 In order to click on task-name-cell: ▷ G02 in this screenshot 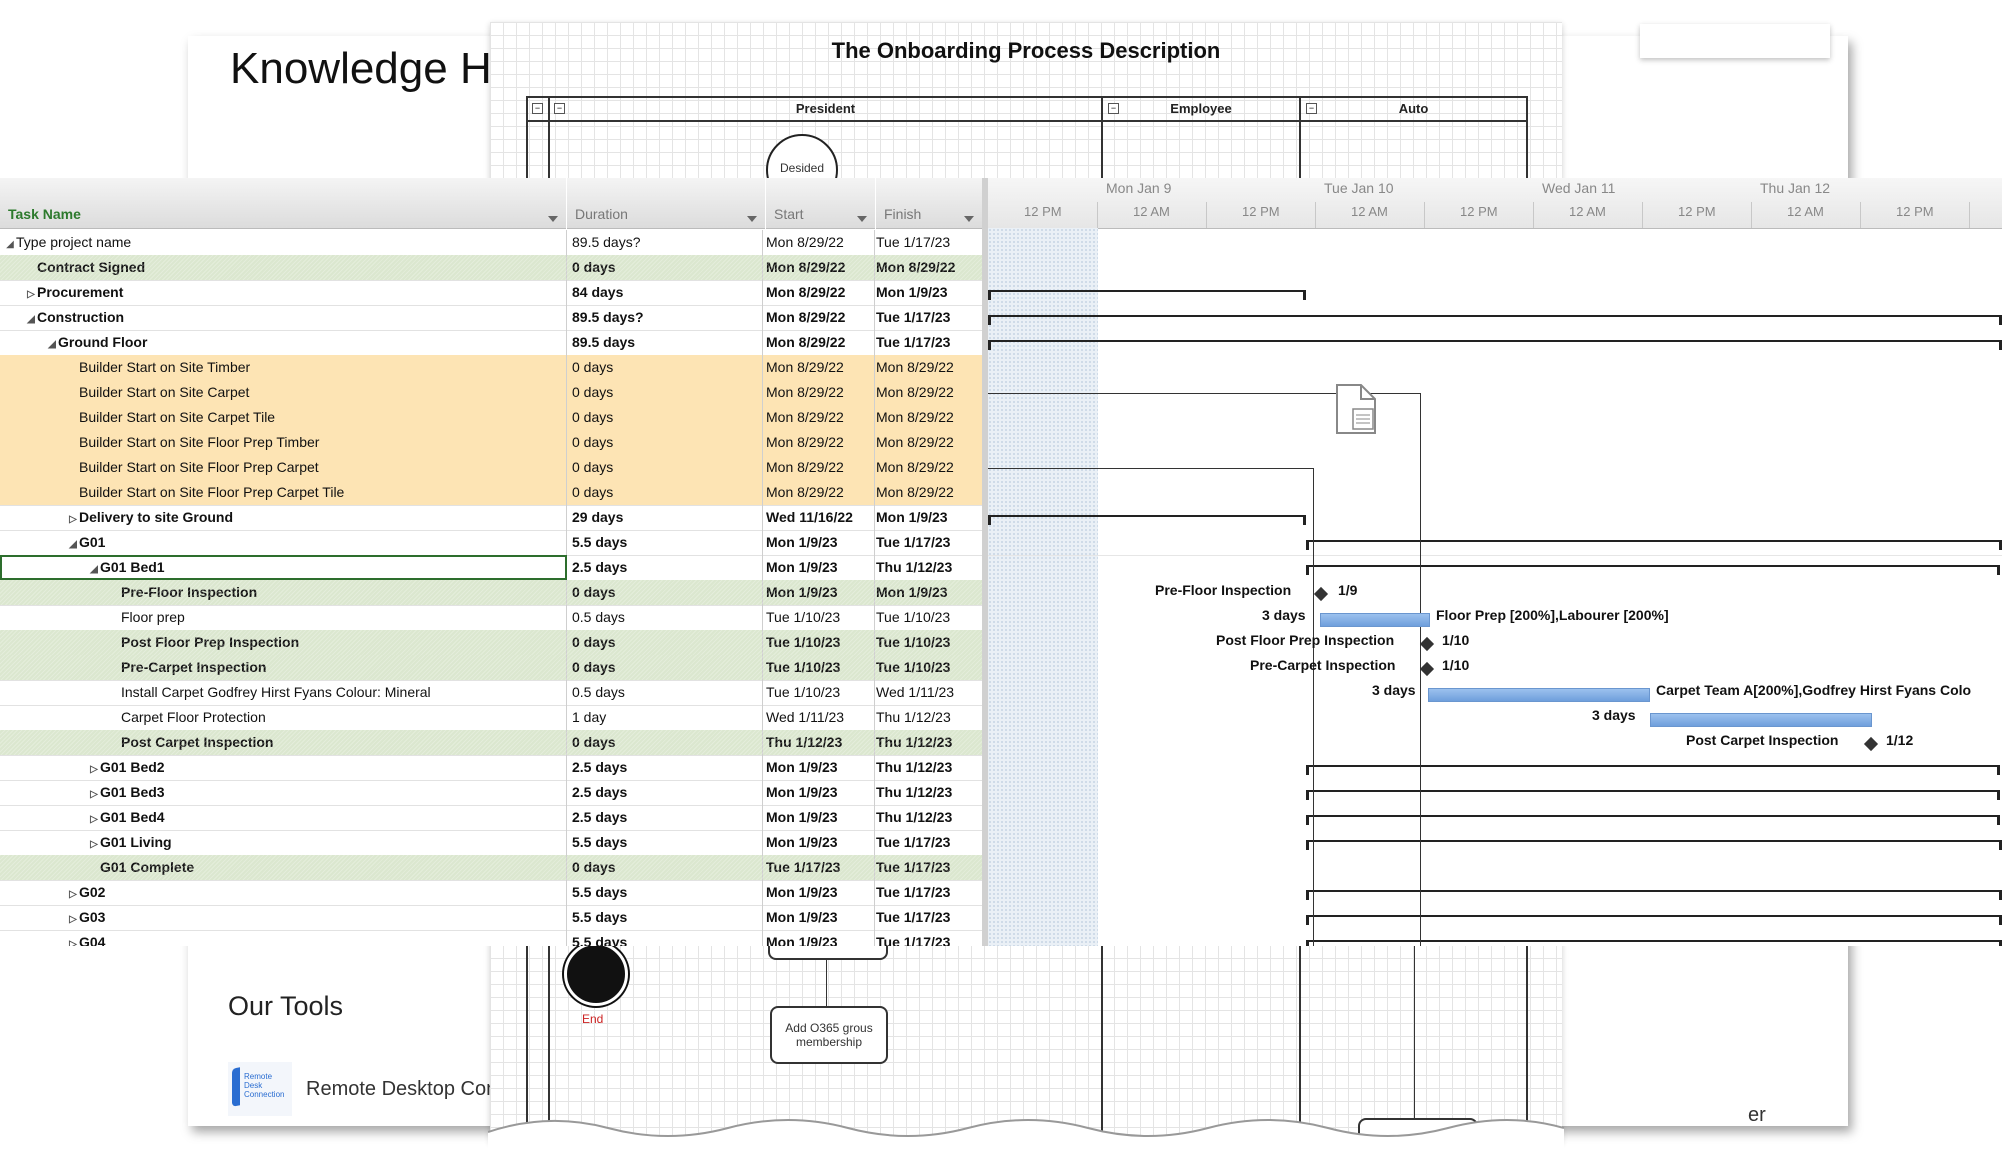, I will do `click(283, 892)`.